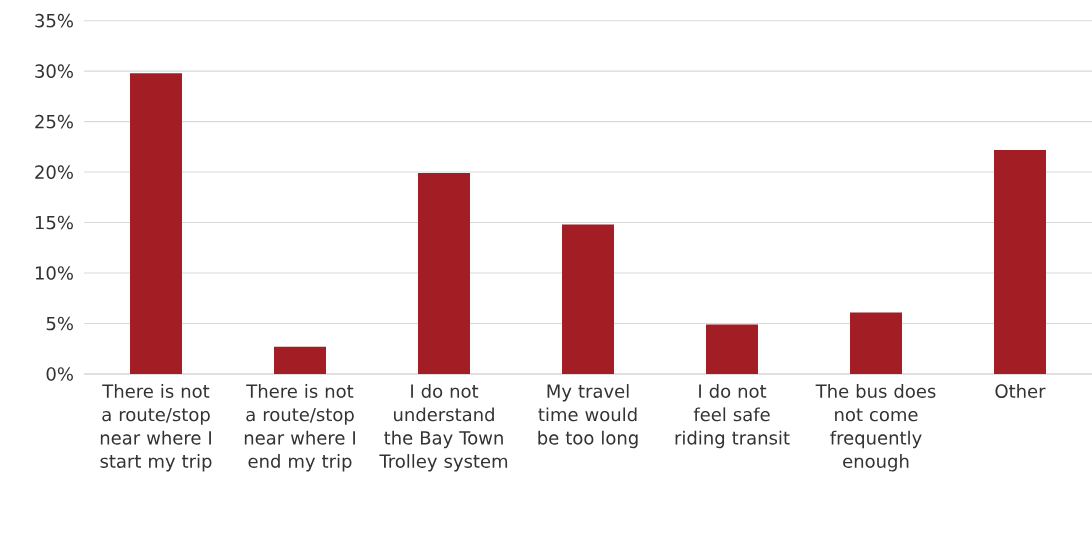  I want to click on x-tick-label: I do not feel safe riding transit, so click(732, 416).